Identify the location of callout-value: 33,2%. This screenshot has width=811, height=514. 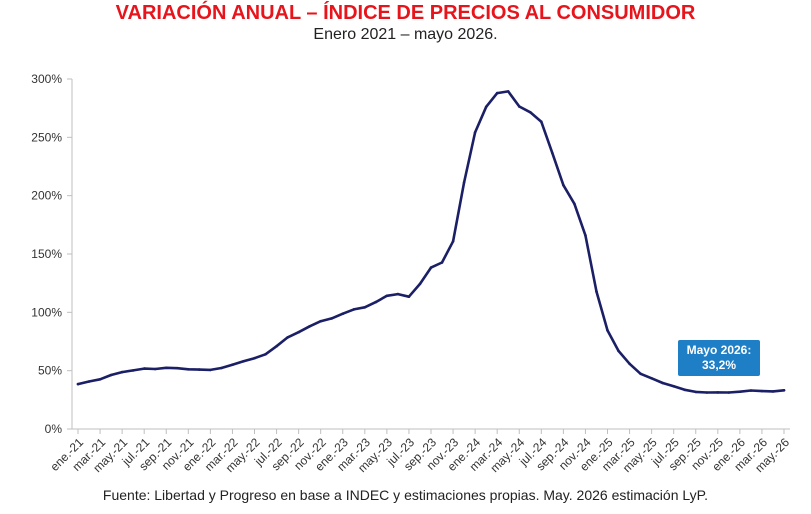
(719, 365).